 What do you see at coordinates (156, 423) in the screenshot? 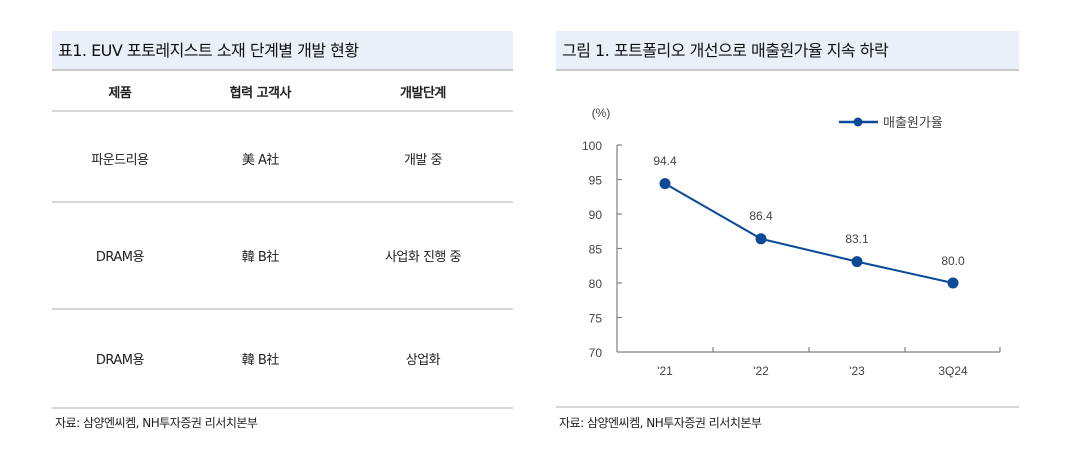
I see `table-source-note: 자료: 삼양엔씨켐, NH투자증권 리서치본부` at bounding box center [156, 423].